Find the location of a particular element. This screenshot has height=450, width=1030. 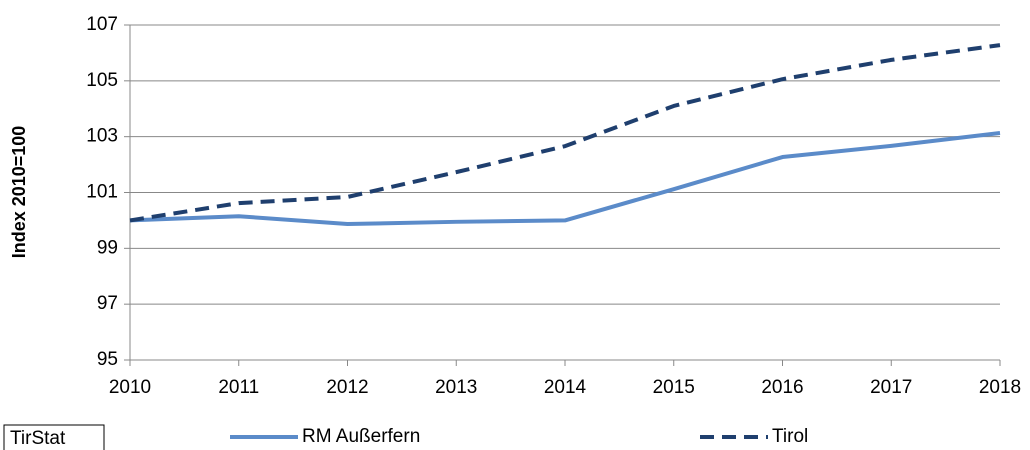

x-tick-label: 2014 is located at coordinates (565, 387).